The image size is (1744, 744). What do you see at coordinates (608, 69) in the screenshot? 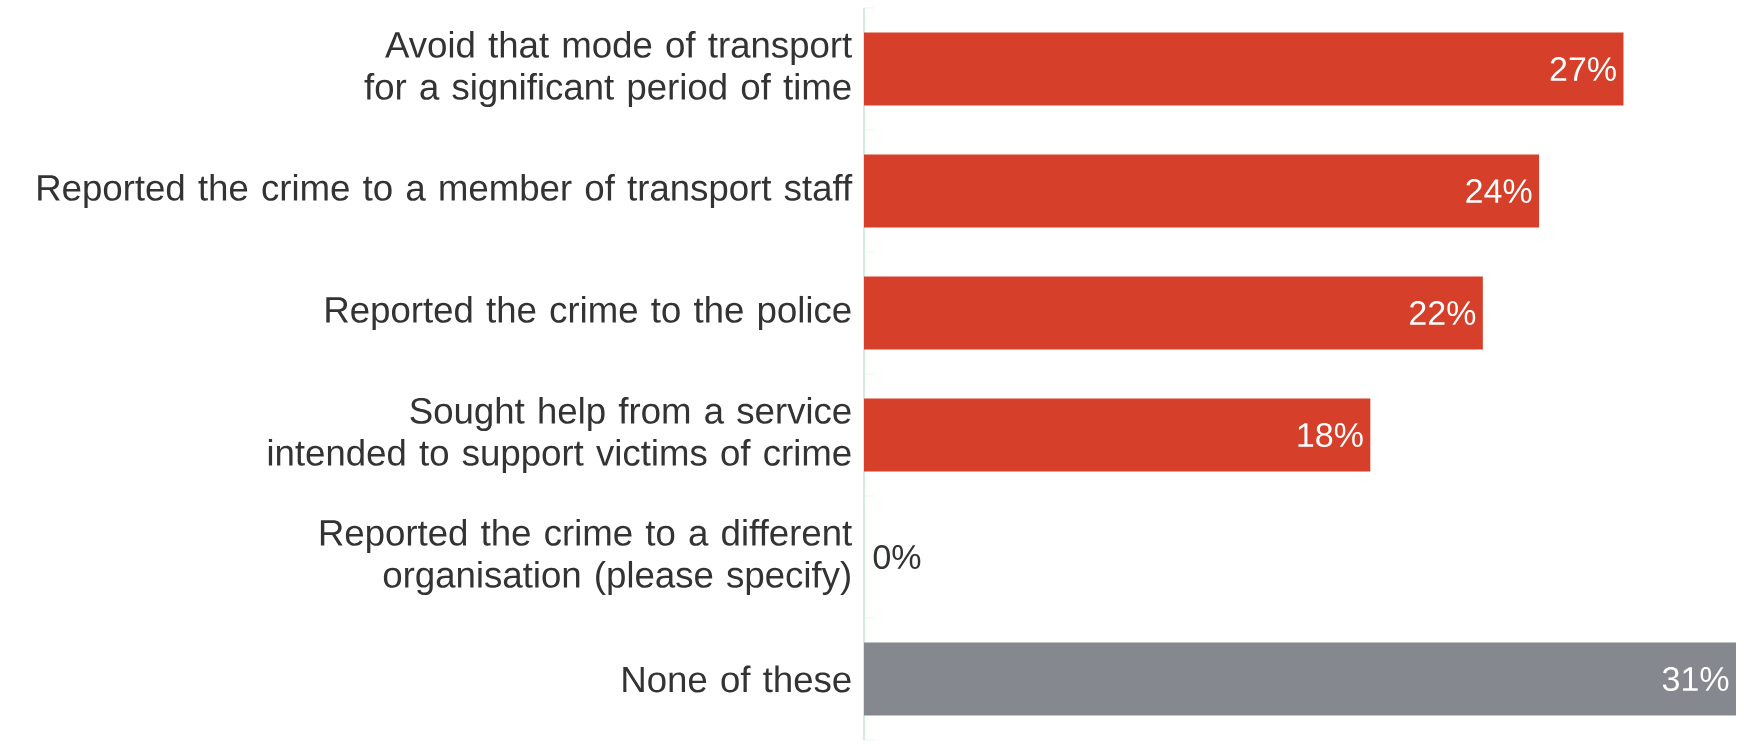
I see `y-tick-label: Avoid that mode of transport for a significant period of time` at bounding box center [608, 69].